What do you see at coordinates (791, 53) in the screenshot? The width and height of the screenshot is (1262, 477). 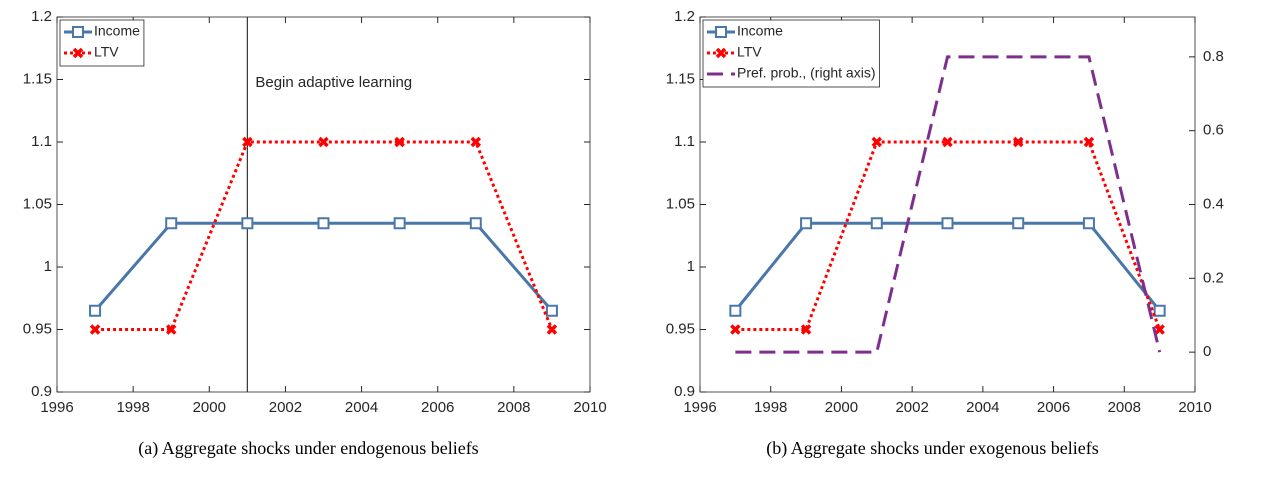 I see `legend: Income LTV Pref. prob., (right axis)` at bounding box center [791, 53].